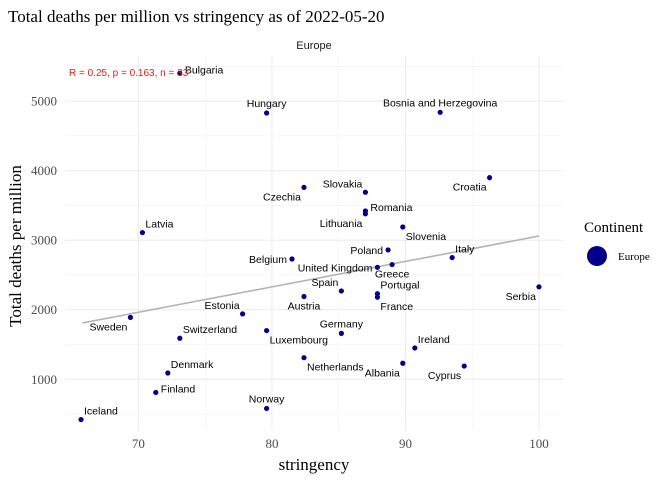 The image size is (672, 480). What do you see at coordinates (539, 287) in the screenshot?
I see `point-serbia` at bounding box center [539, 287].